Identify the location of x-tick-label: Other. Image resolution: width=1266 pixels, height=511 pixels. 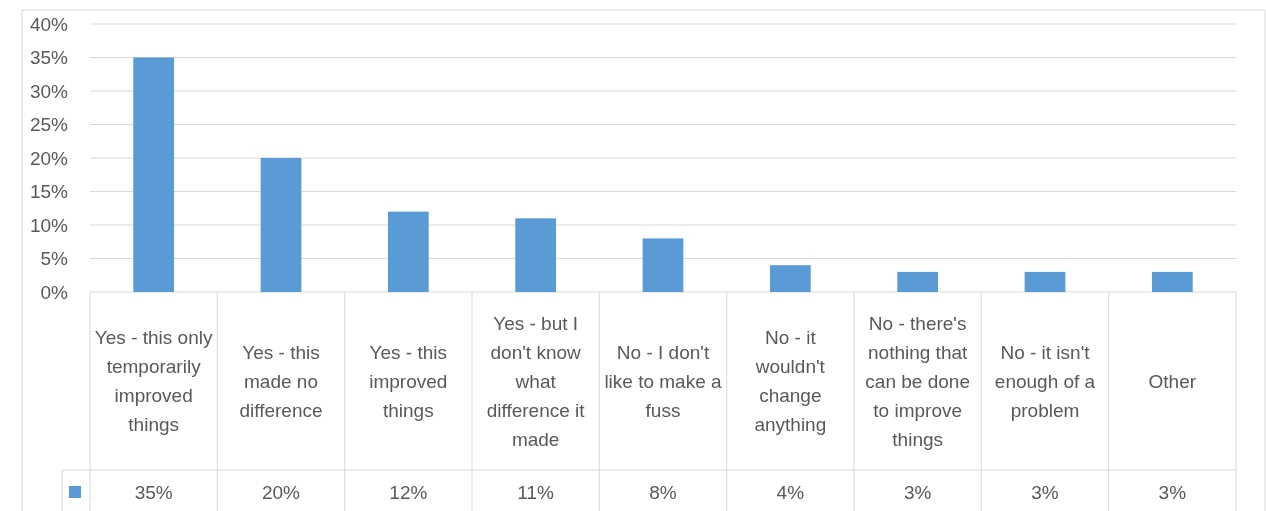
(1172, 381).